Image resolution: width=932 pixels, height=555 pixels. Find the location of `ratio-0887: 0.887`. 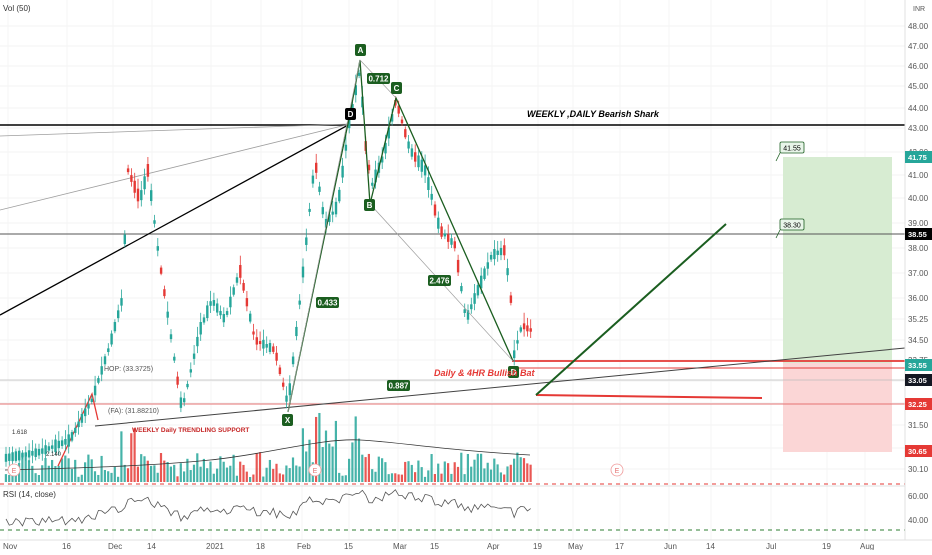

ratio-0887: 0.887 is located at coordinates (398, 385).